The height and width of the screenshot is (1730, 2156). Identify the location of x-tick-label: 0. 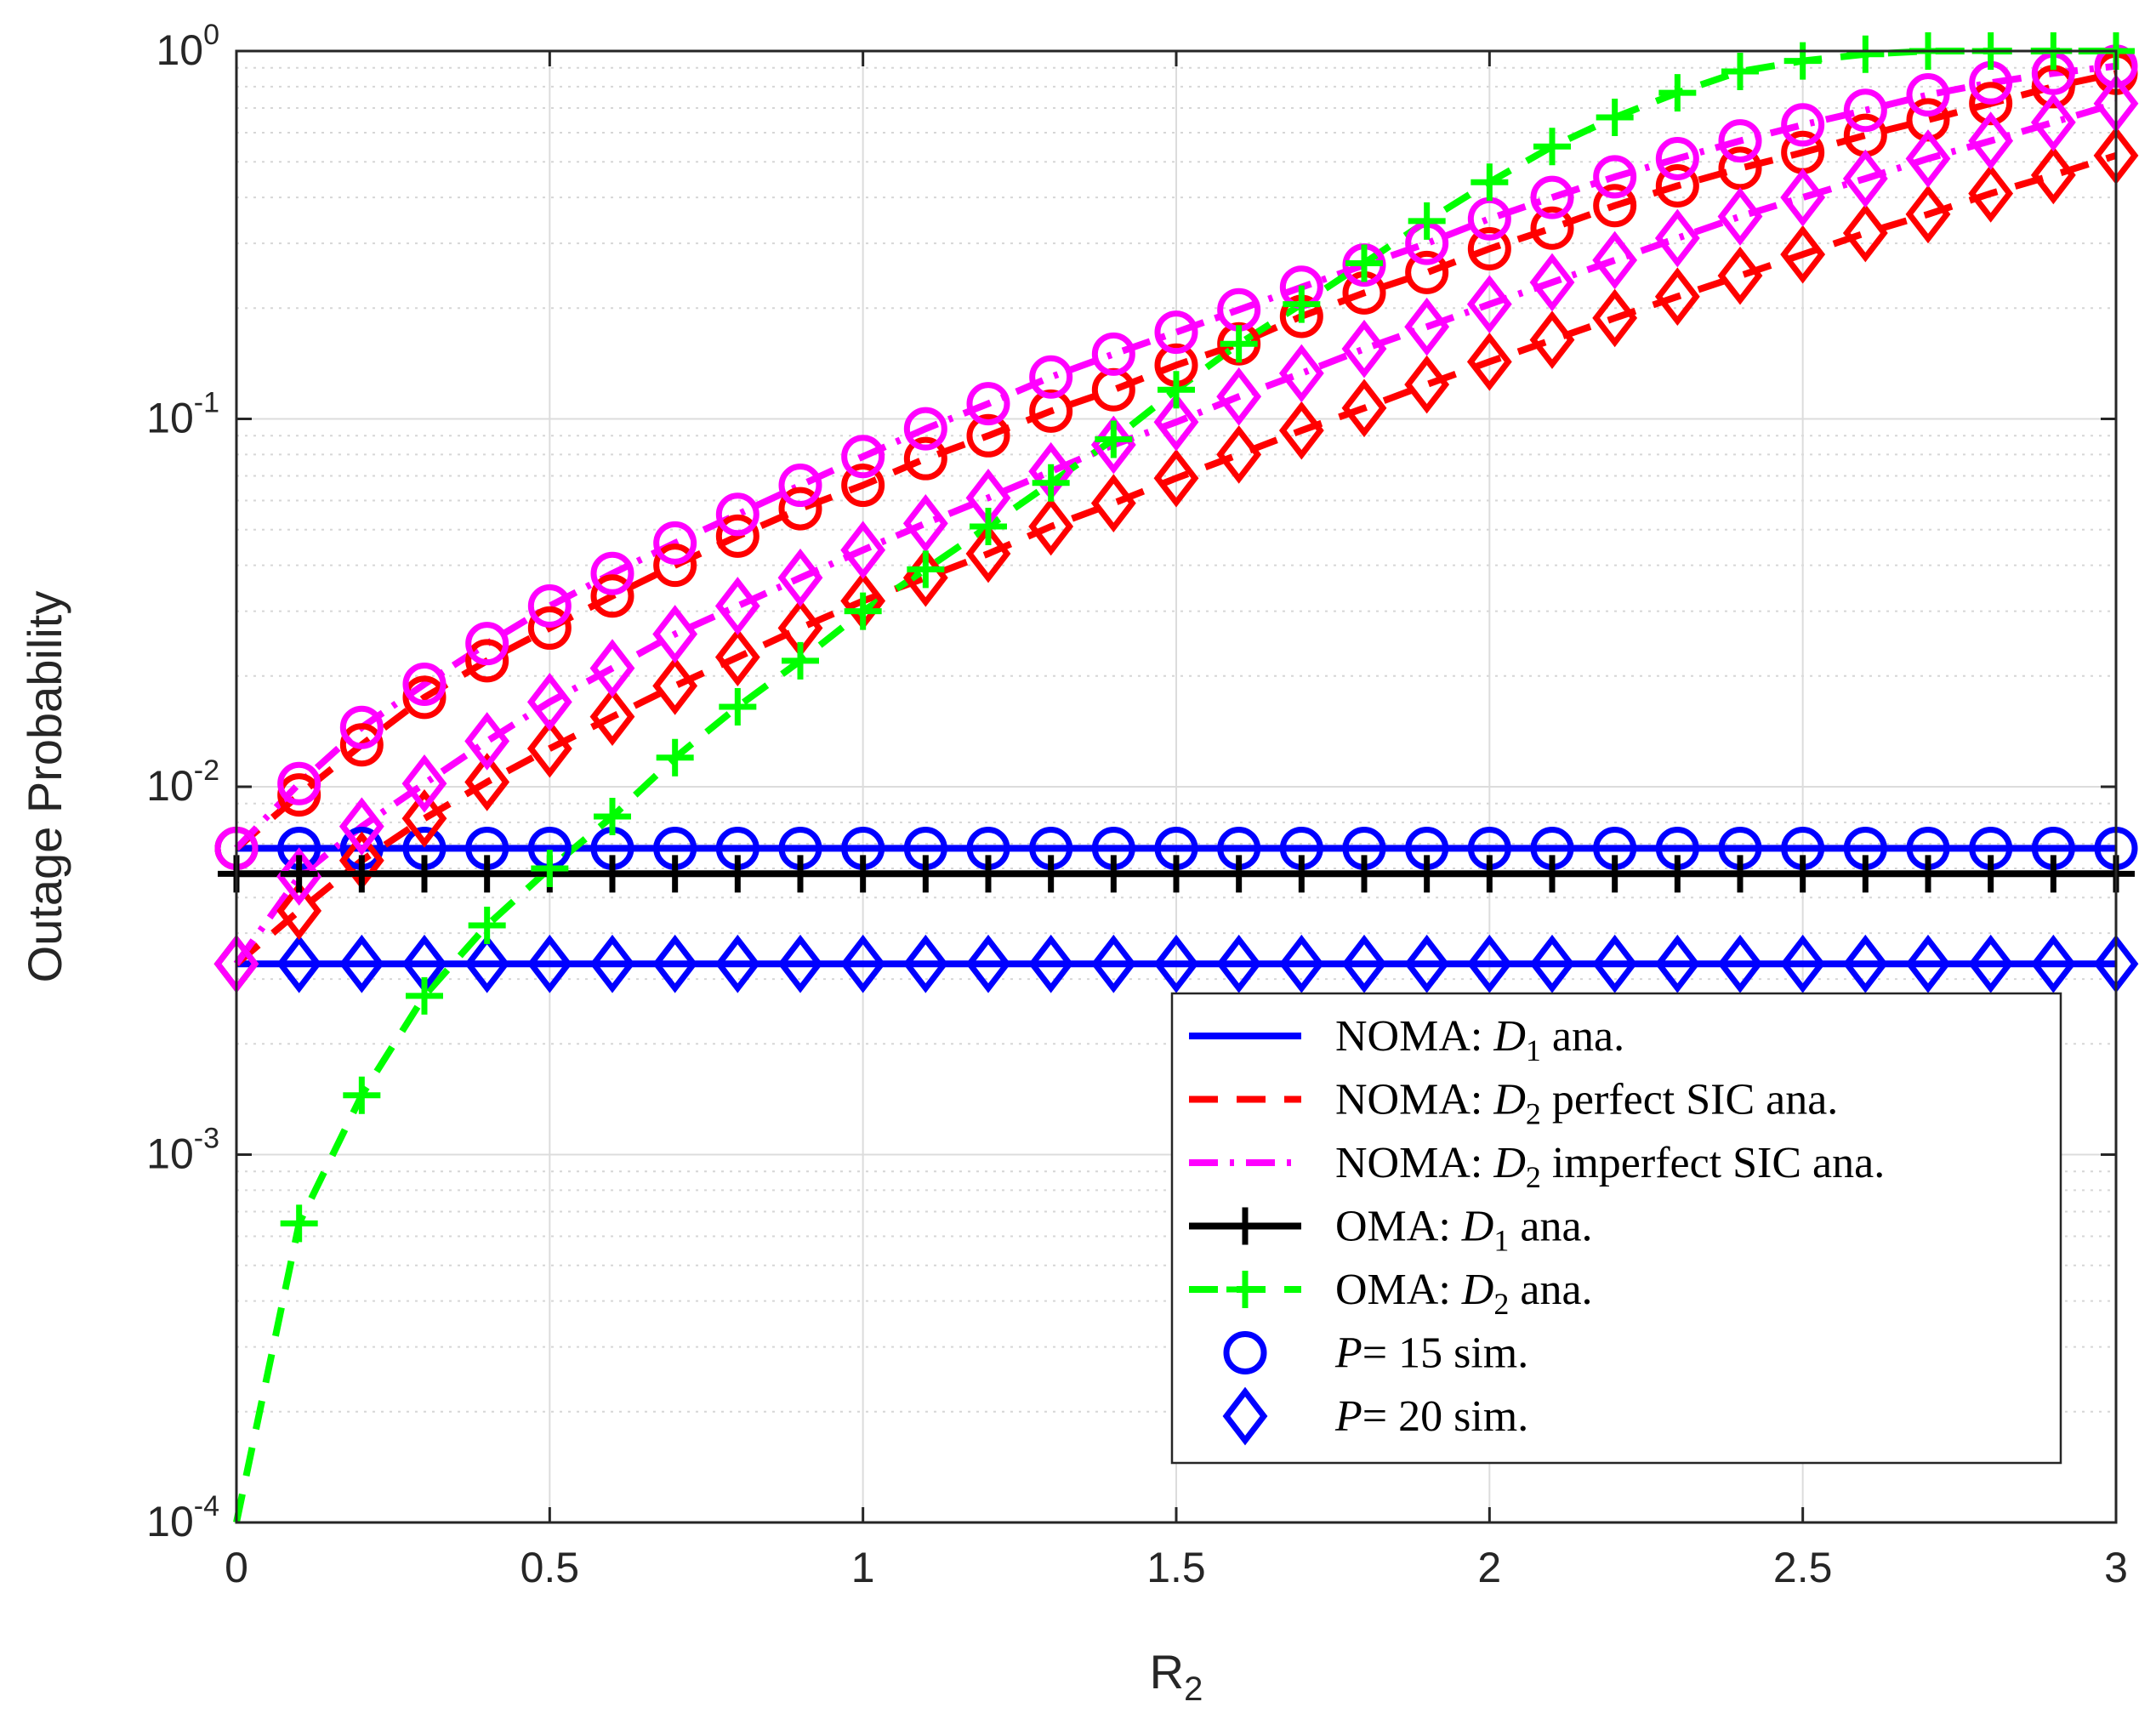
(237, 1567).